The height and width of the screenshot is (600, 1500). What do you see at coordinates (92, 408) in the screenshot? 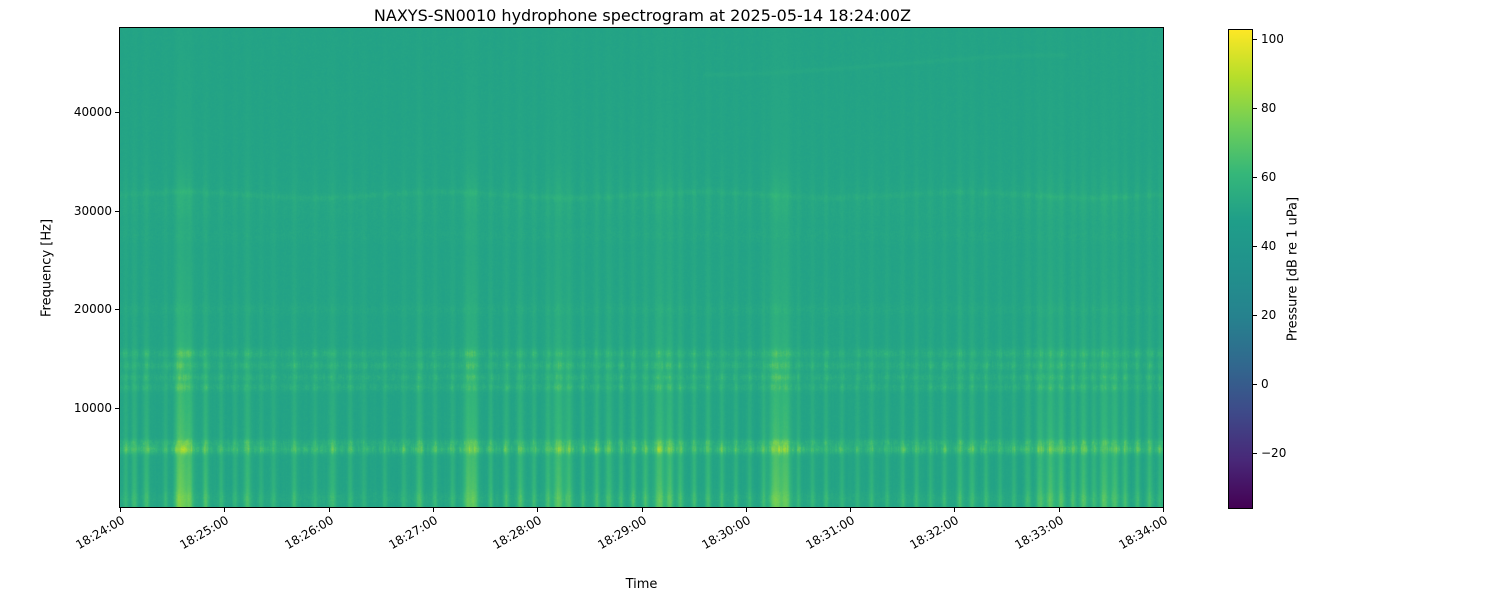
I see `y-tick-label: 10000` at bounding box center [92, 408].